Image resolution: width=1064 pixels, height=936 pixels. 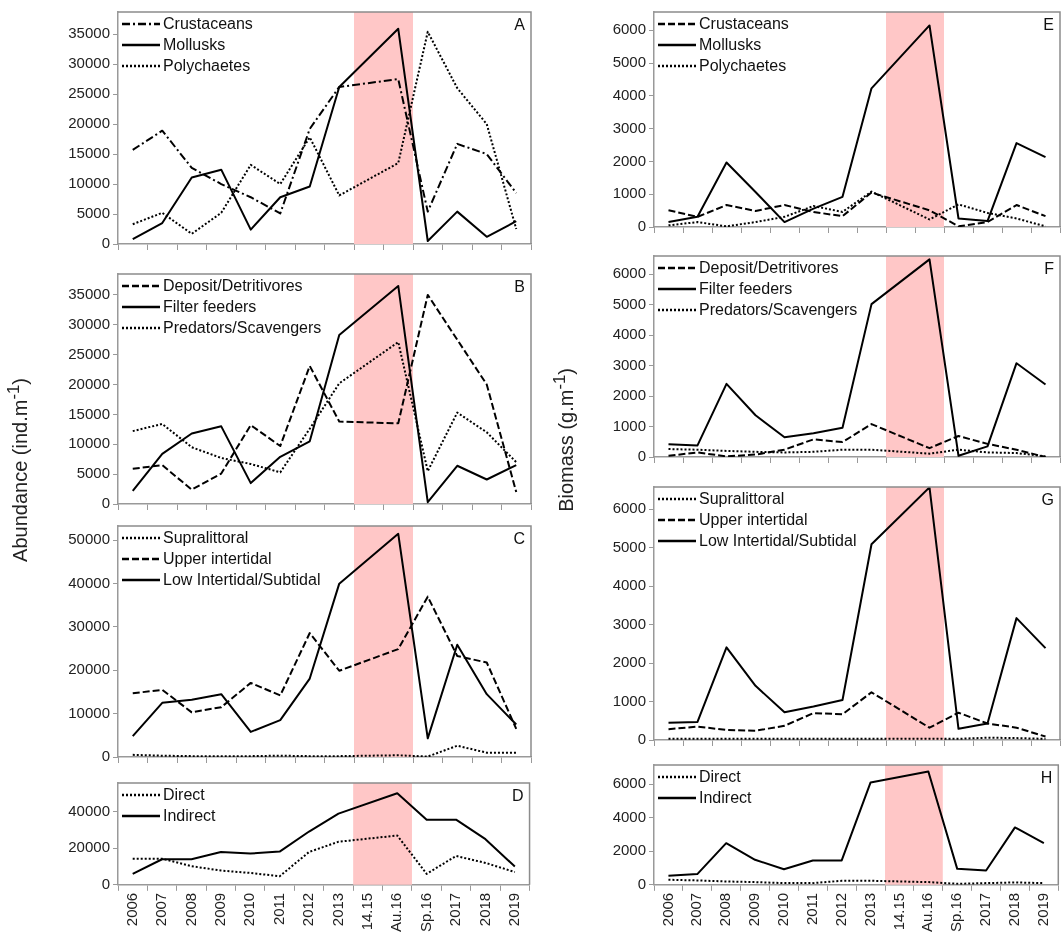 I want to click on legend-label: Crustaceans, so click(x=208, y=24).